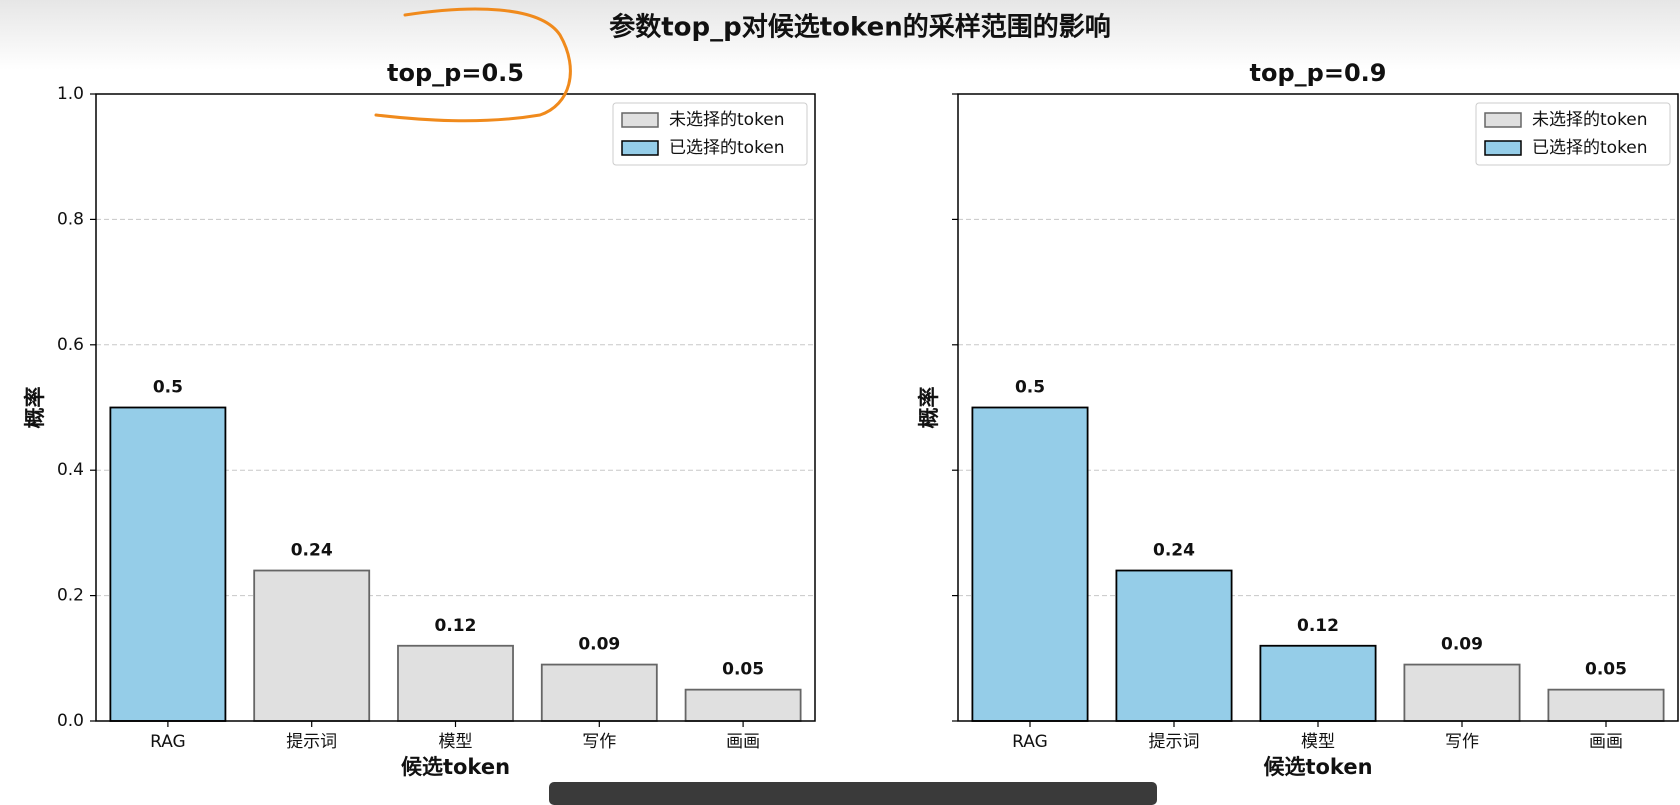 The image size is (1680, 805). What do you see at coordinates (70, 219) in the screenshot?
I see `y-tick-label: 0.8` at bounding box center [70, 219].